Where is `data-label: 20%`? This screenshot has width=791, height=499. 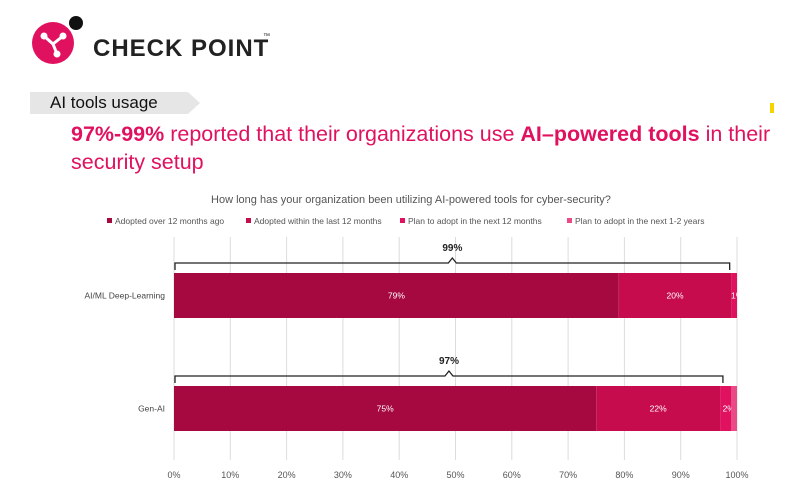 data-label: 20% is located at coordinates (675, 296).